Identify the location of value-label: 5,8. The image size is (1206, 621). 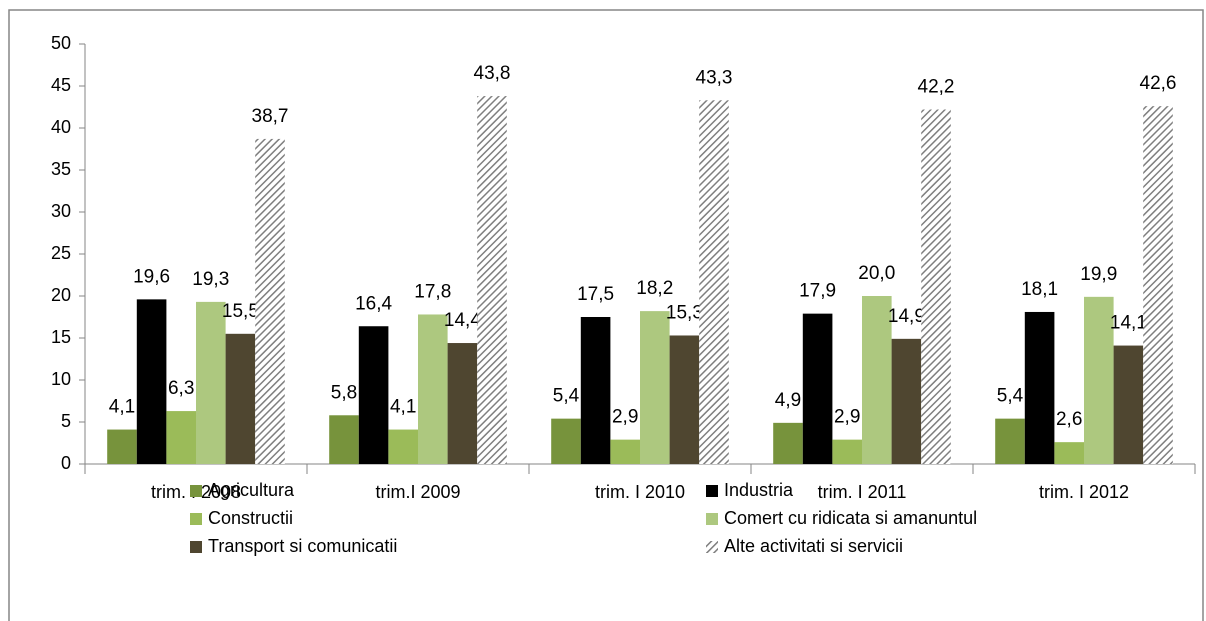
(344, 392).